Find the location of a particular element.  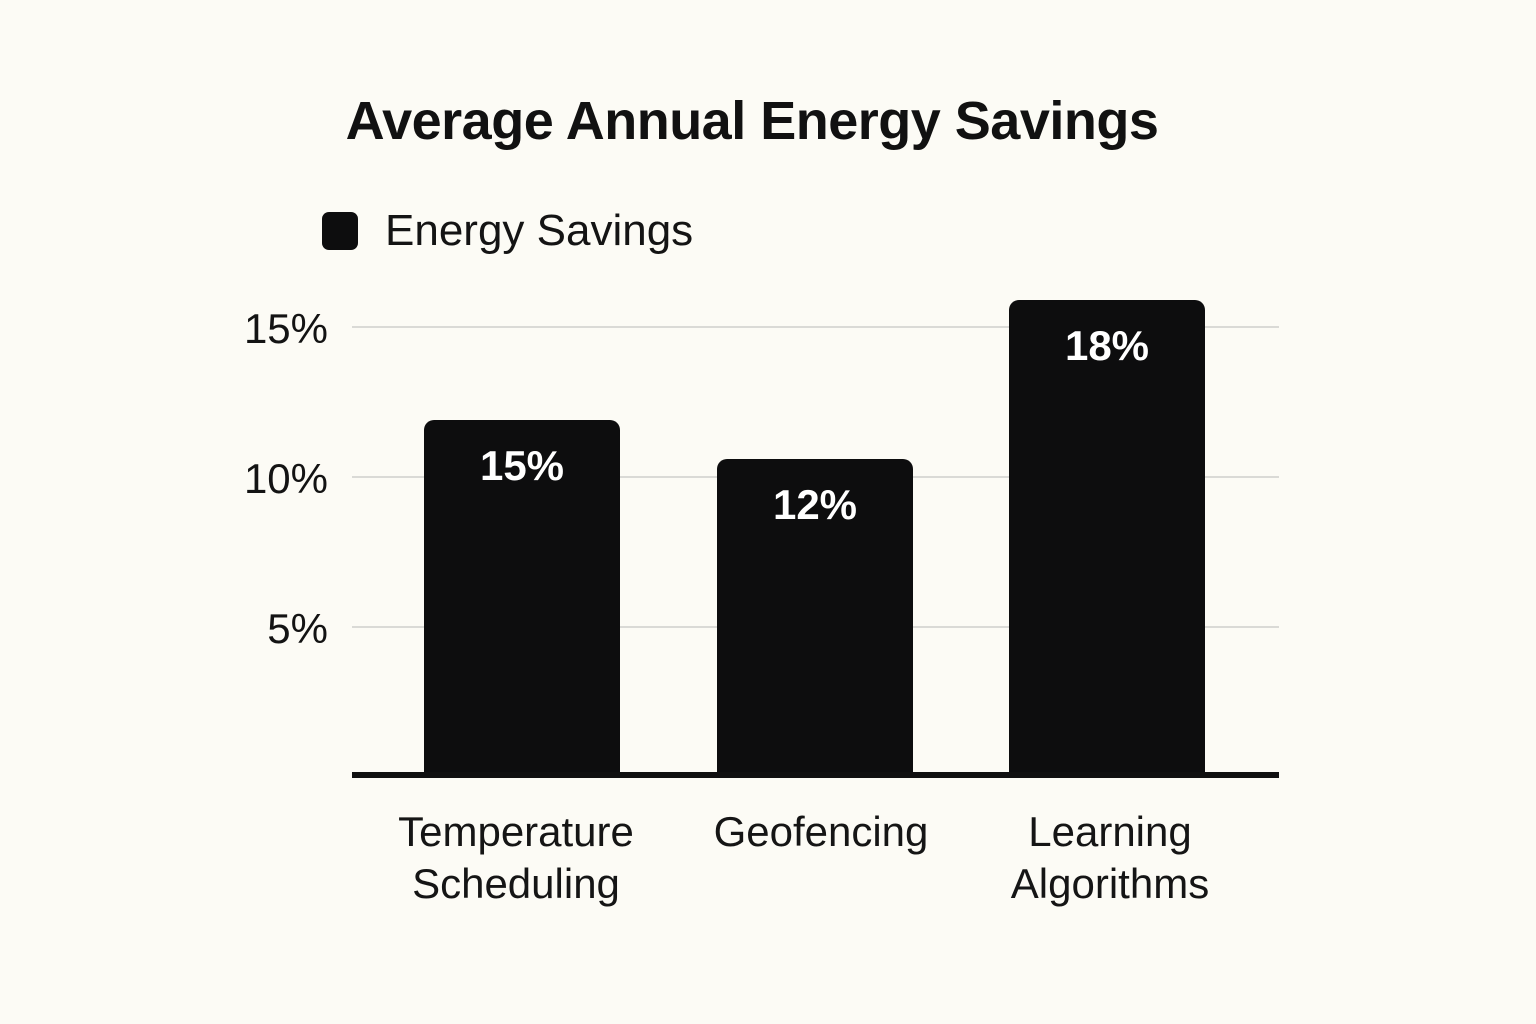

y-tick-label: 10% is located at coordinates (285, 478).